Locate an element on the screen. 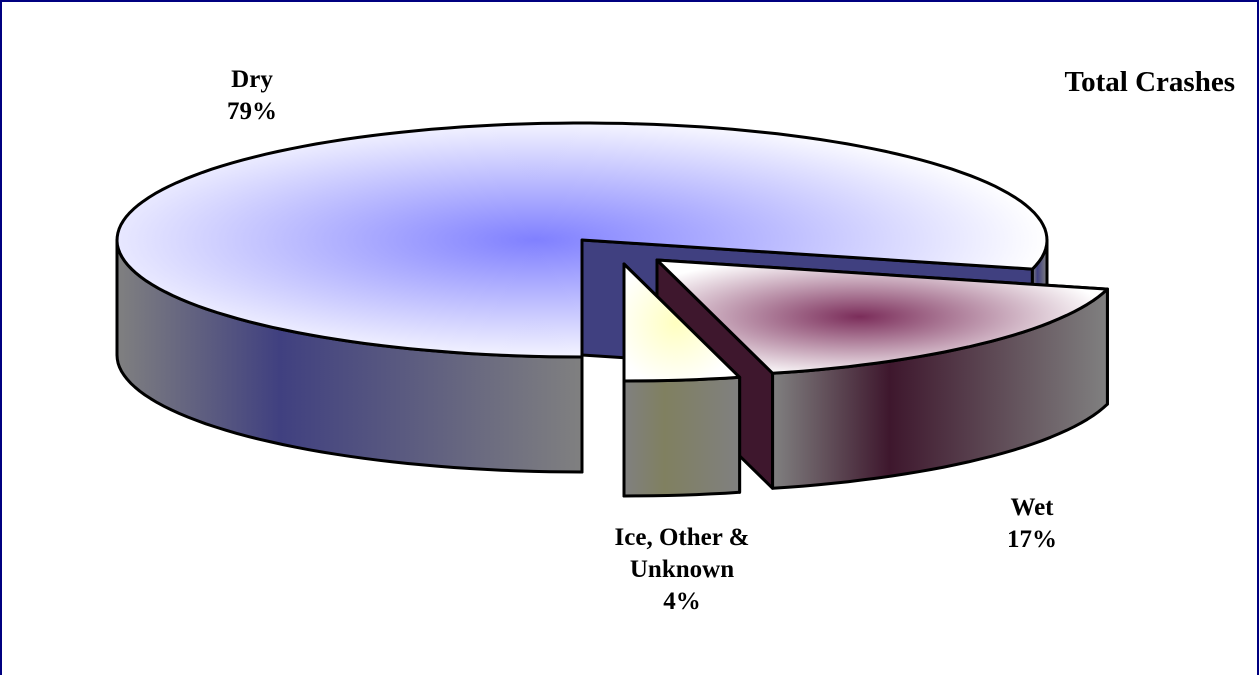 The height and width of the screenshot is (675, 1259). chart-title: Total Crashes is located at coordinates (1149, 82).